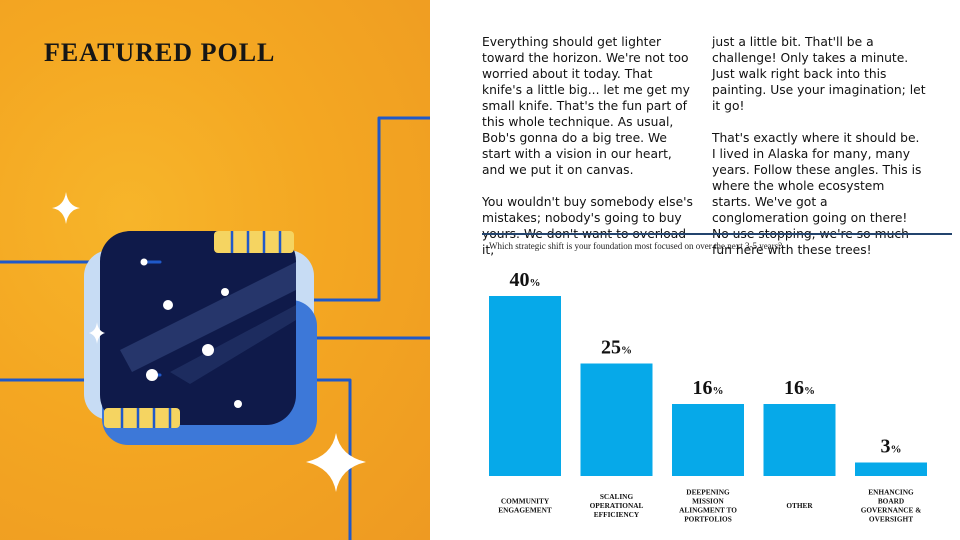  I want to click on data-label: 3%, so click(891, 447).